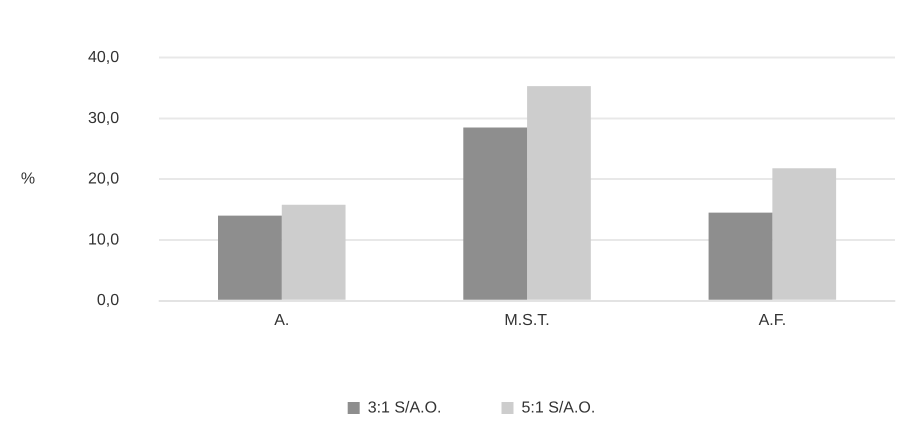  What do you see at coordinates (104, 179) in the screenshot?
I see `y-tick-label: 20,0` at bounding box center [104, 179].